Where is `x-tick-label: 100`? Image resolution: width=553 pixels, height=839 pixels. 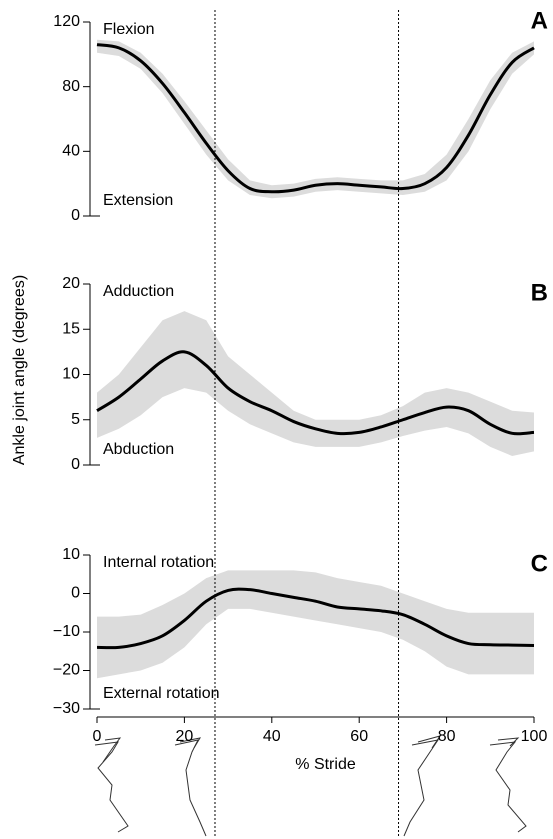
x-tick-label: 100 is located at coordinates (534, 736).